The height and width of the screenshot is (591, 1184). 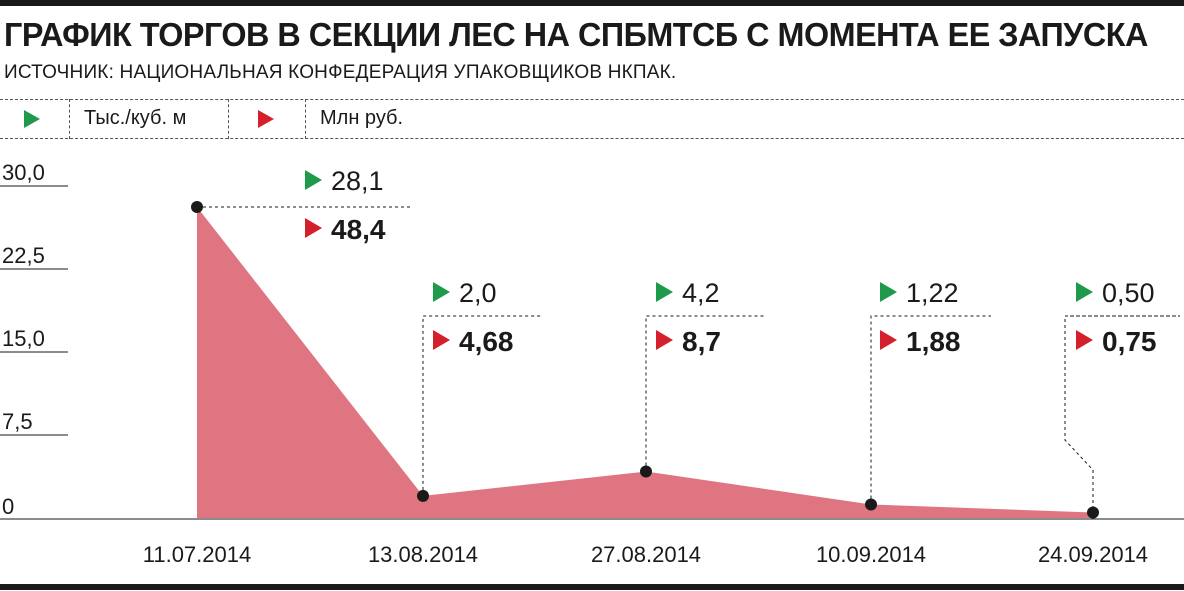 What do you see at coordinates (701, 293) in the screenshot?
I see `volume-data-label: 4,2` at bounding box center [701, 293].